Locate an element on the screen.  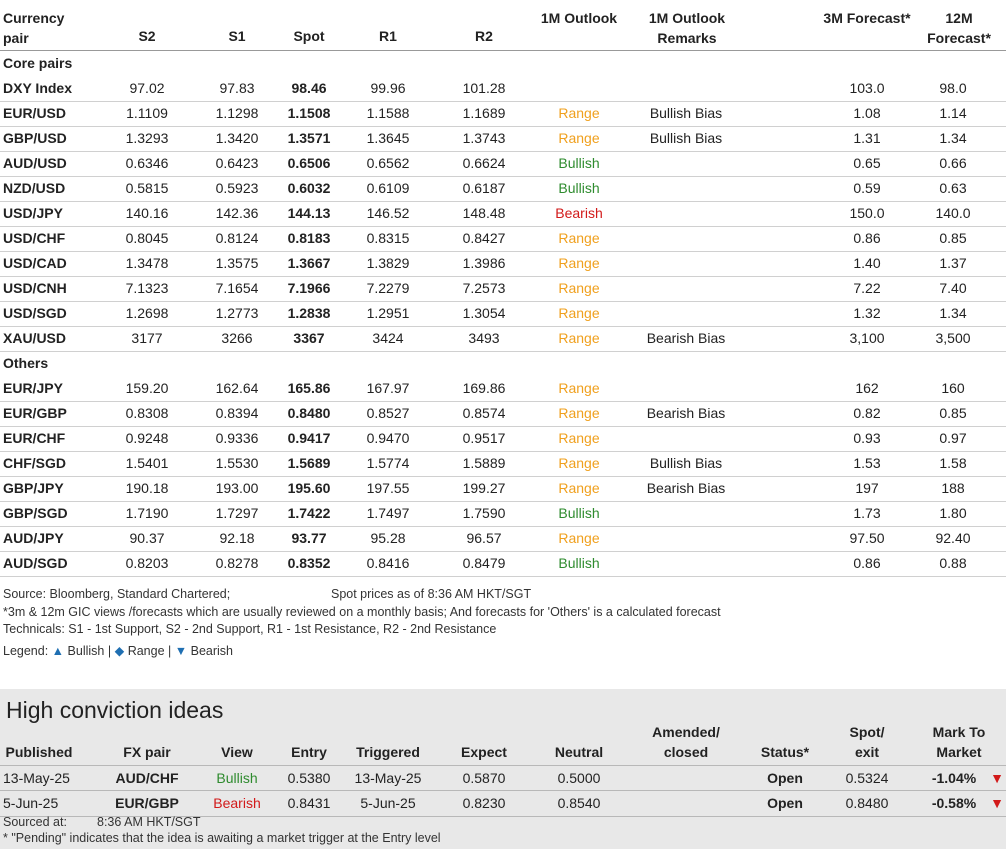
s1-cell: 1.3575 is located at coordinates (237, 263).